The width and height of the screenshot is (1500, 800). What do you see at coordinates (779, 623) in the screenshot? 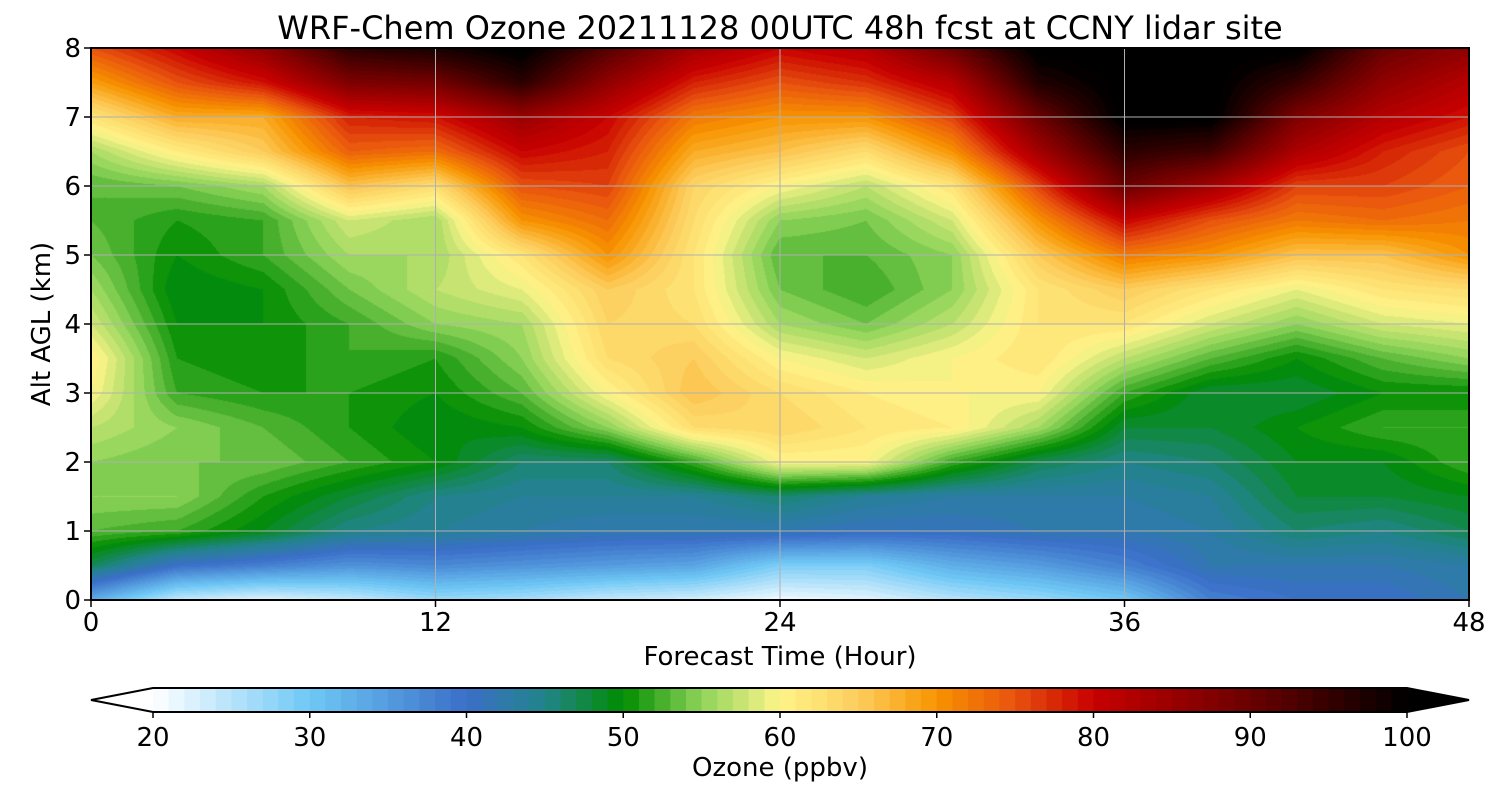
I see `x-tick-label: 24` at bounding box center [779, 623].